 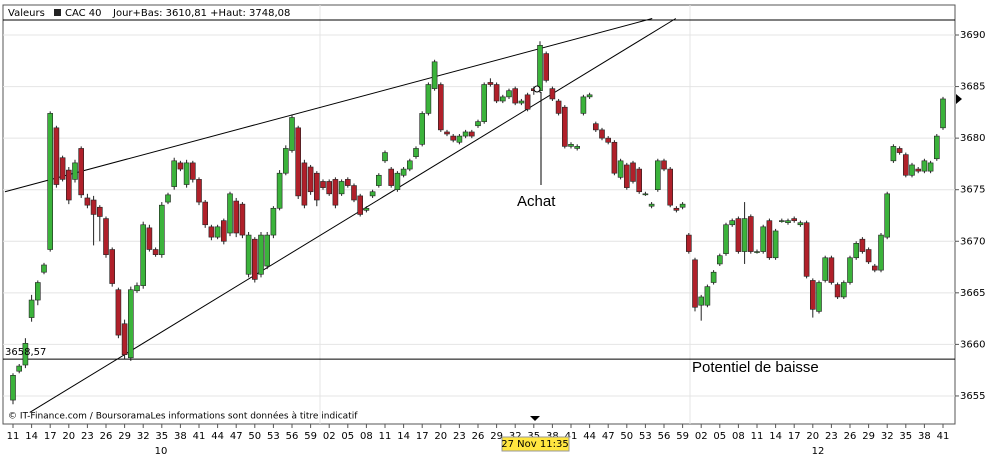 I want to click on x-tick-label: 41, so click(x=199, y=436).